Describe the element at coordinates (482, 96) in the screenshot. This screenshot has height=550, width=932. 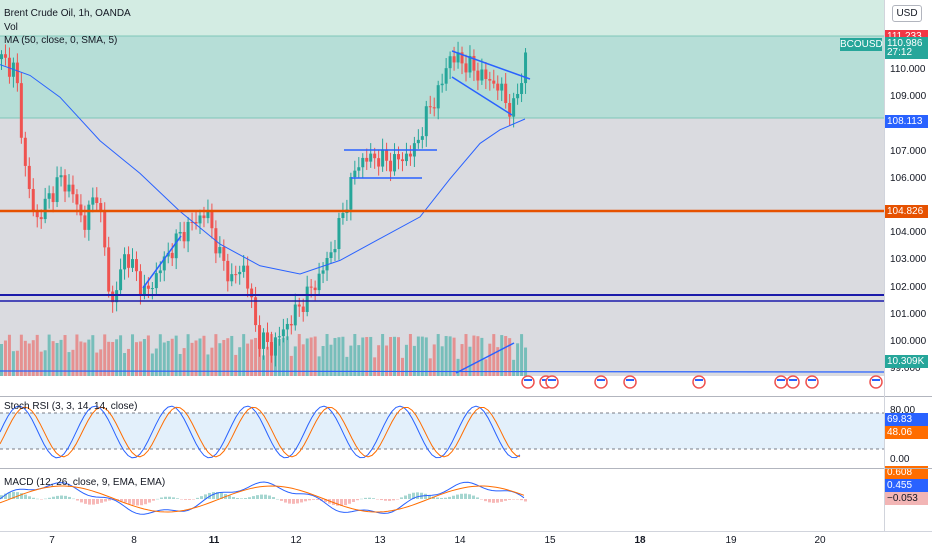
I see `wedge-bottom` at that location.